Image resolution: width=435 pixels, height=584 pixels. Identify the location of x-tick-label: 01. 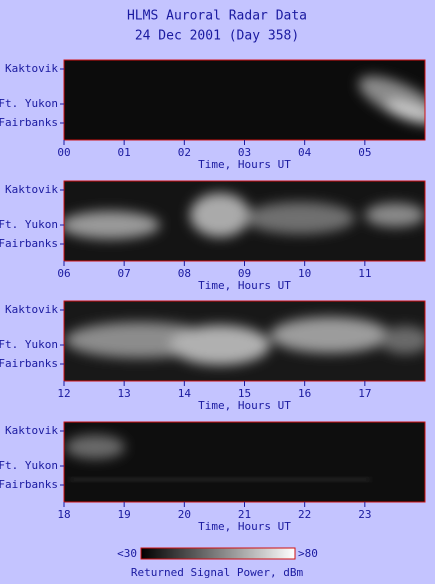
(124, 152).